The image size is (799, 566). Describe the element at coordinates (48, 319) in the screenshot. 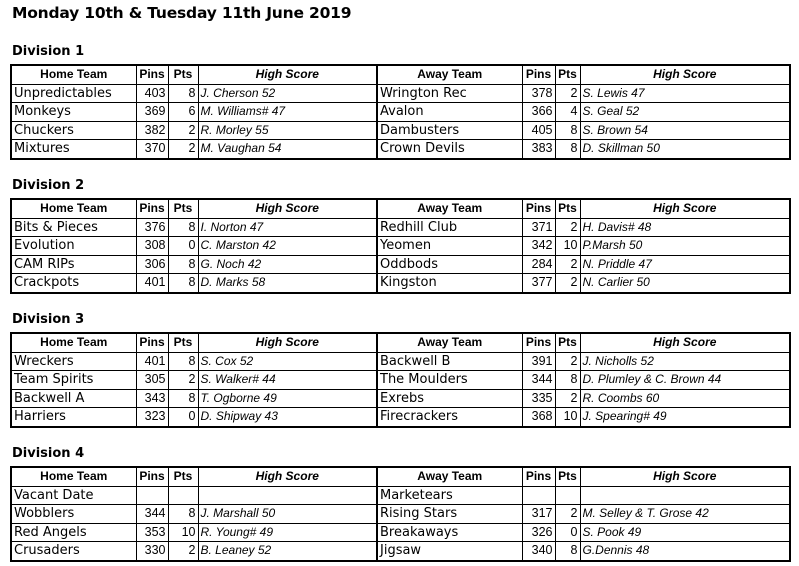

I see `division-heading: Division 3` at that location.